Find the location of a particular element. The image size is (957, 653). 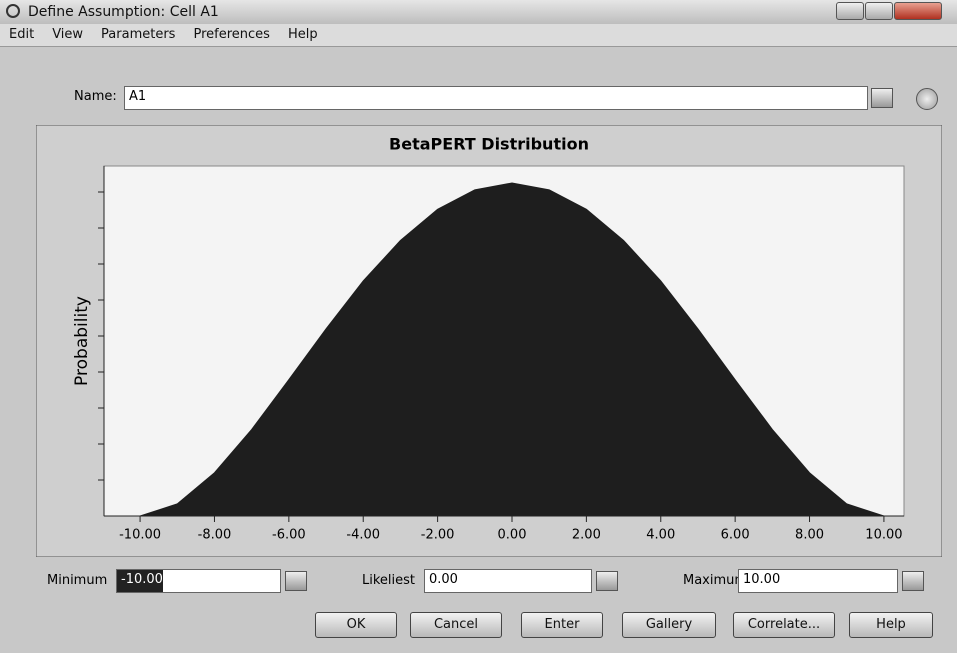

dialog-button: Cancel is located at coordinates (456, 625).